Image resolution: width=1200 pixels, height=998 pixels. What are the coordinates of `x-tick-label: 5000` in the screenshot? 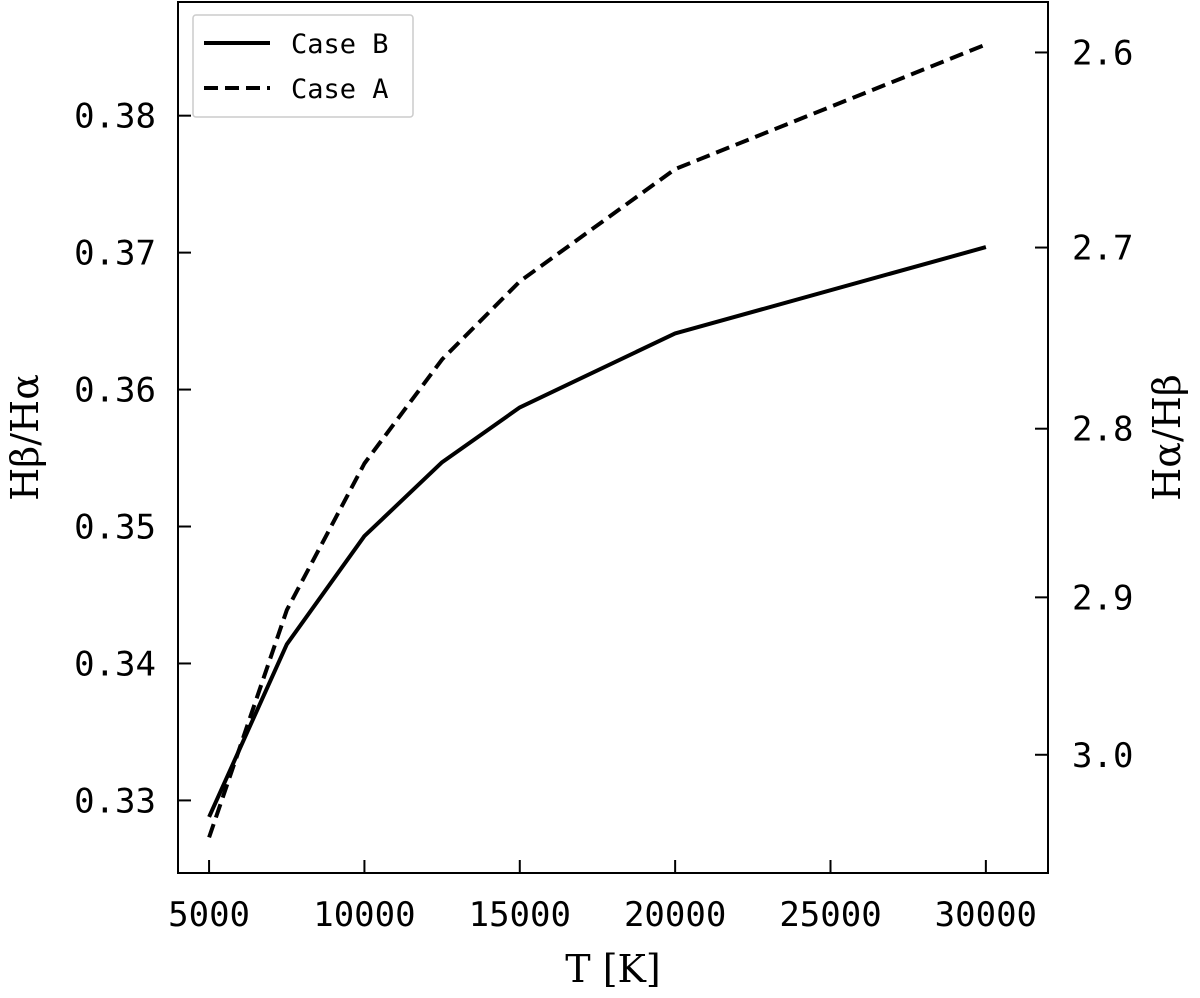 It's located at (209, 915).